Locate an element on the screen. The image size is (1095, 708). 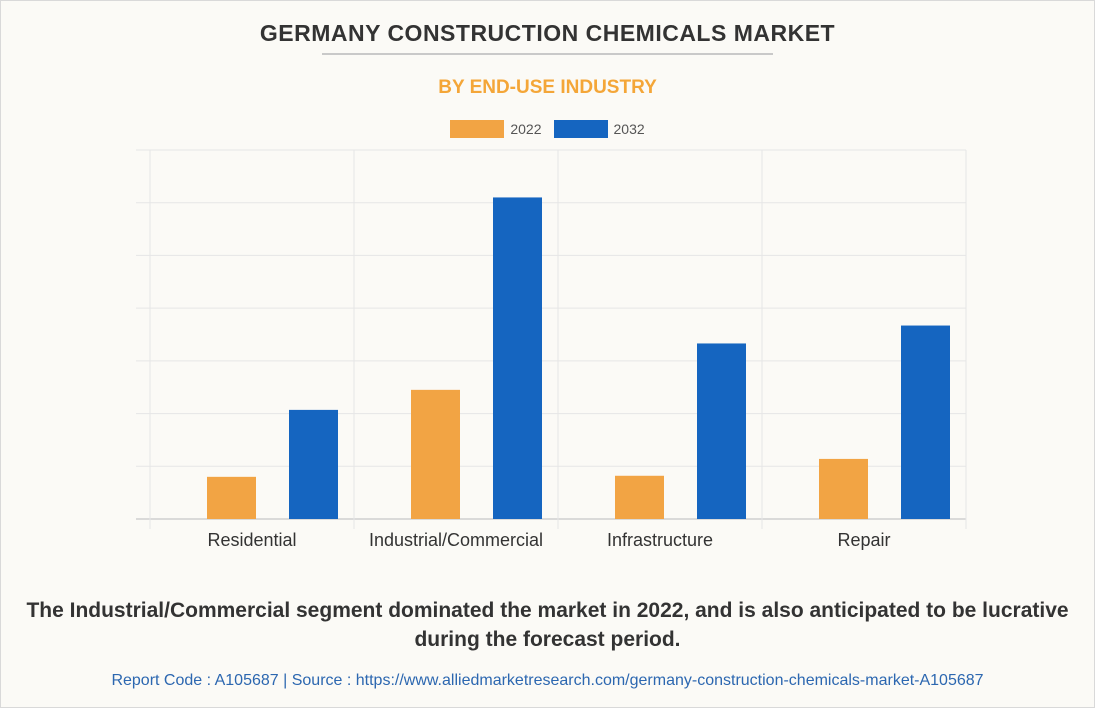
legend-item-2032: 2032 is located at coordinates (599, 129).